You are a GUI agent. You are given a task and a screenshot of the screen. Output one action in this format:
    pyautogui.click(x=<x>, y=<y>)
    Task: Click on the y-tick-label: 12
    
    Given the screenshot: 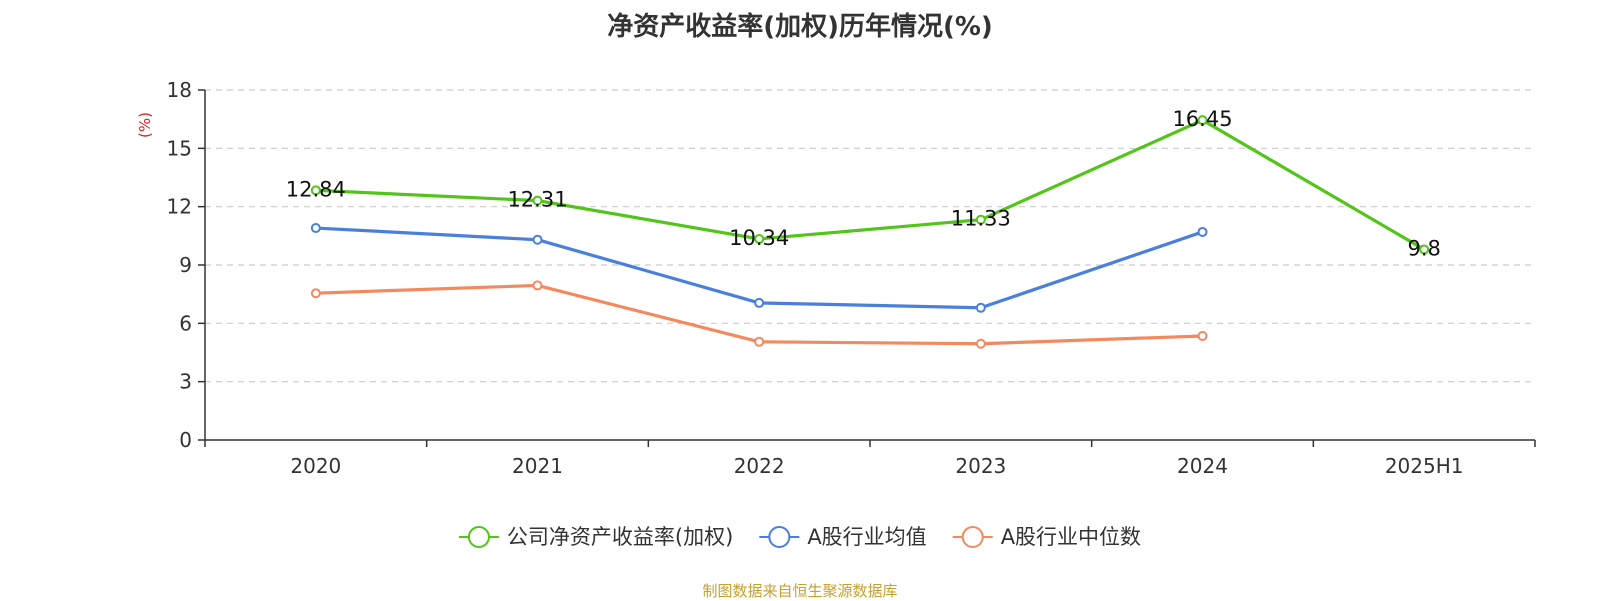 What is the action you would take?
    pyautogui.click(x=179, y=207)
    